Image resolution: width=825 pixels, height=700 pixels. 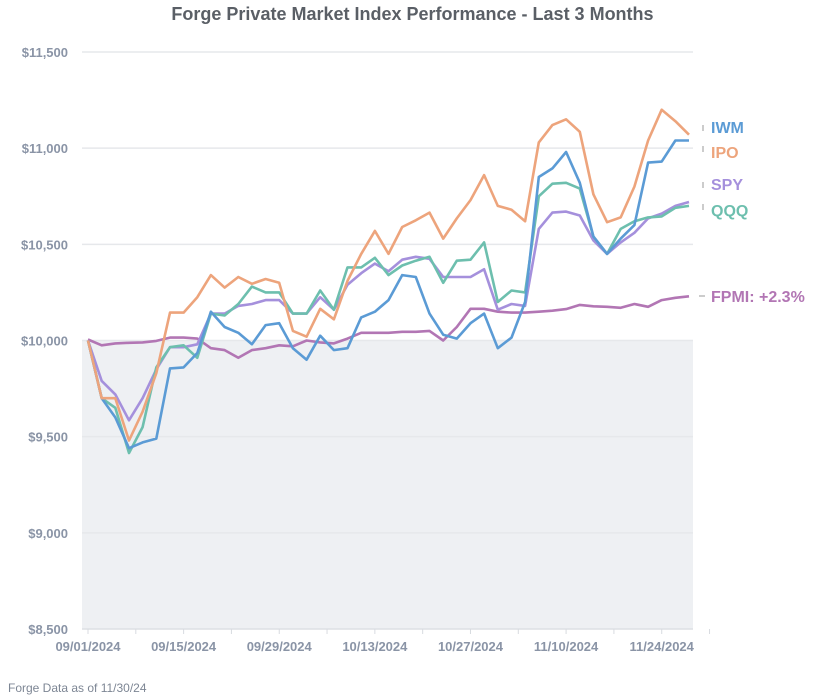 I want to click on x-tick-label: 10/13/2024, so click(x=375, y=646).